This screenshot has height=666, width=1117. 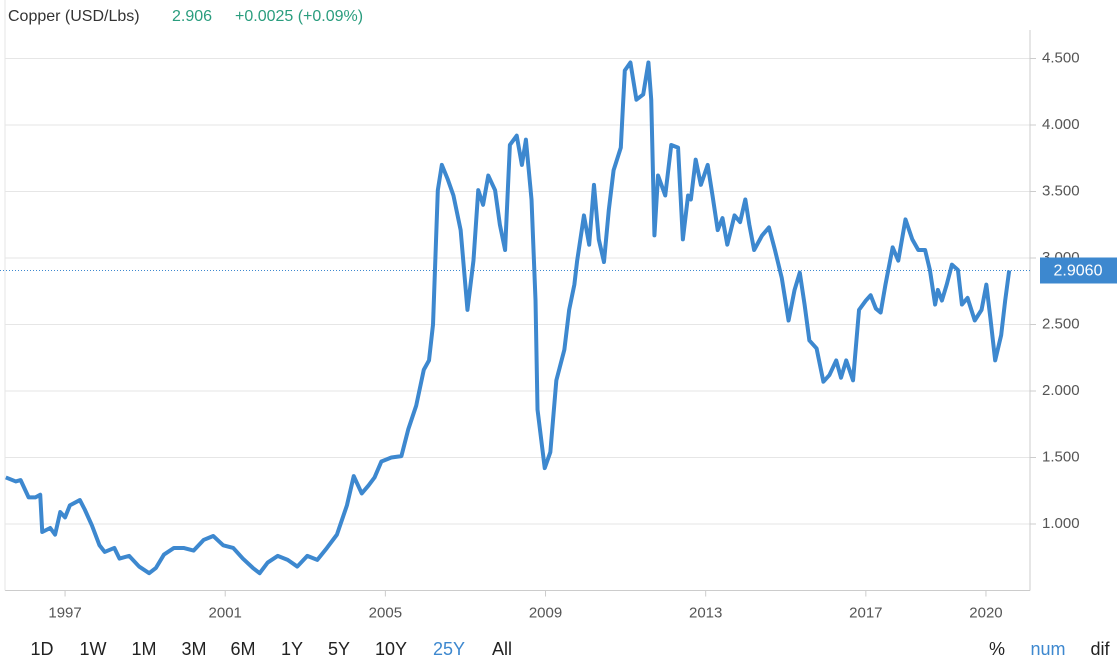 I want to click on x-tick-label: 2009, so click(x=545, y=612).